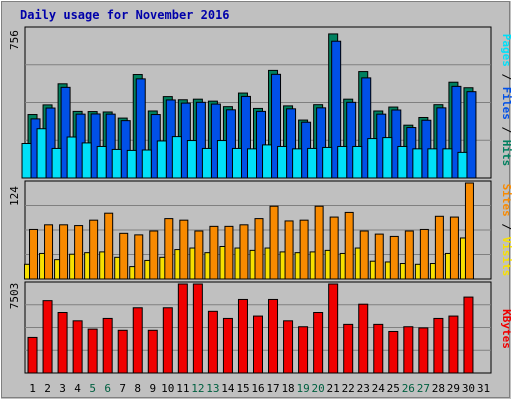  I want to click on series-legend: Pages / Files / Hits, so click(506, 100).